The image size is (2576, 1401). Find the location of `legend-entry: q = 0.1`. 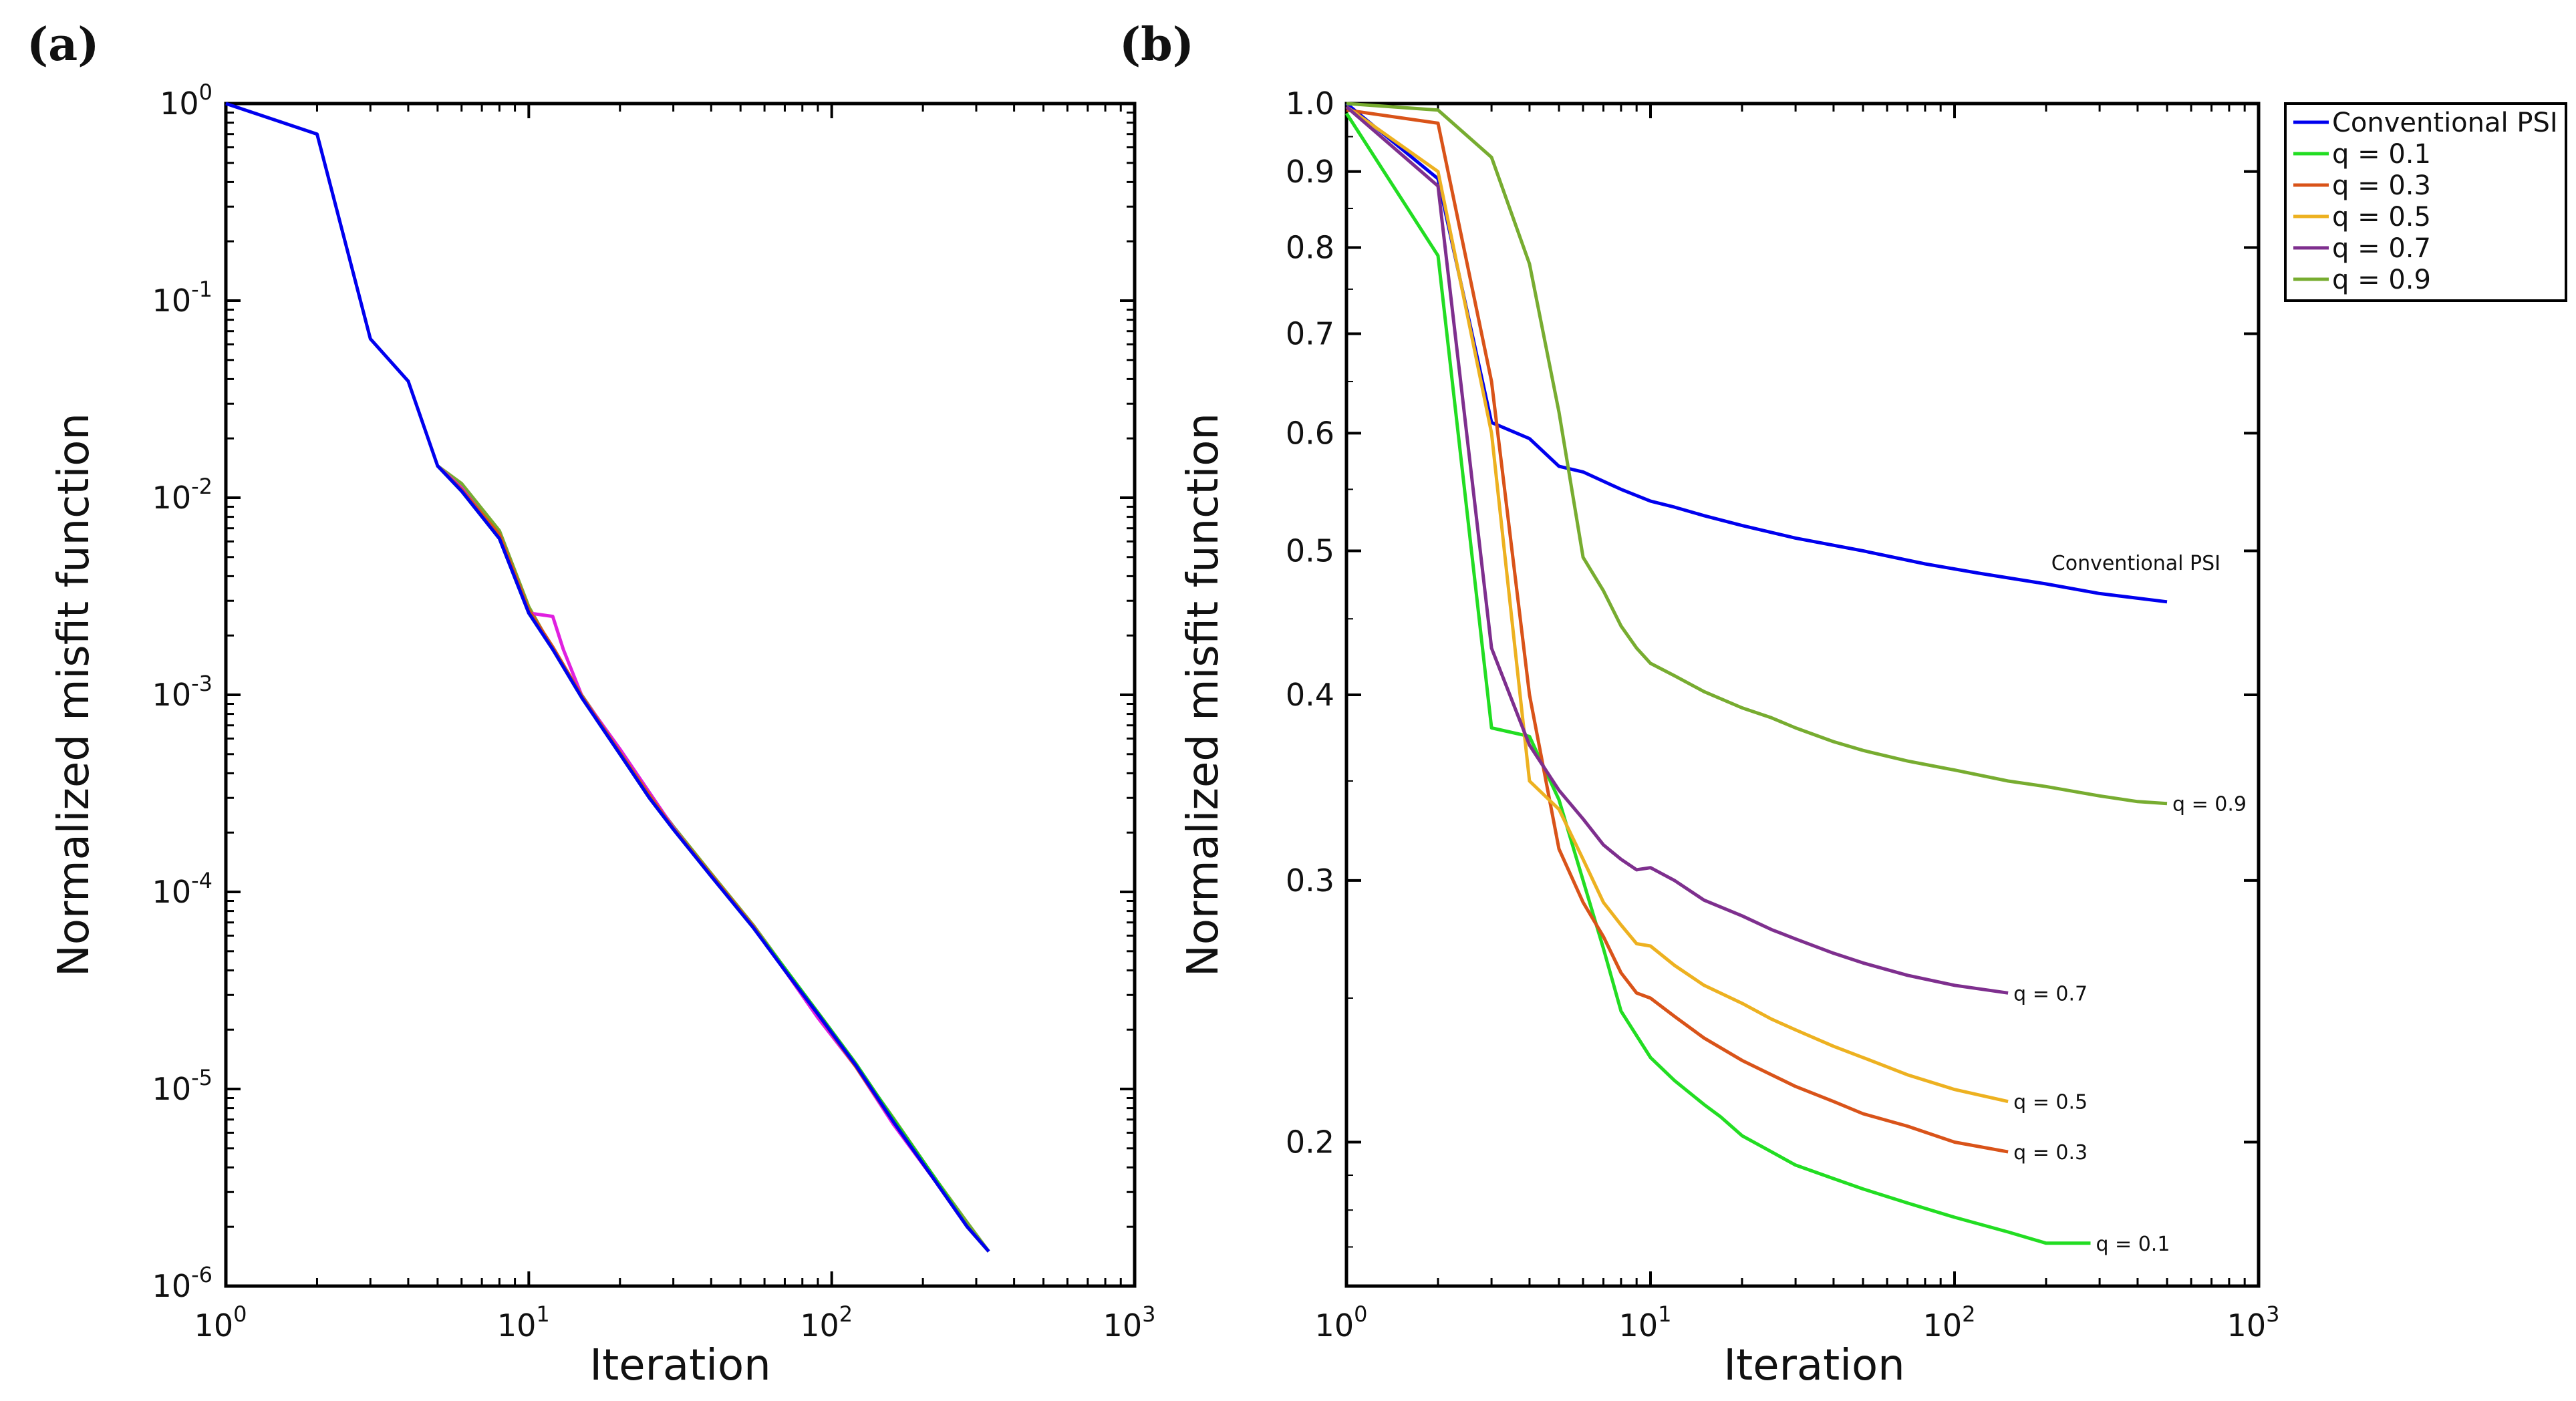

legend-entry: q = 0.1 is located at coordinates (2381, 154).